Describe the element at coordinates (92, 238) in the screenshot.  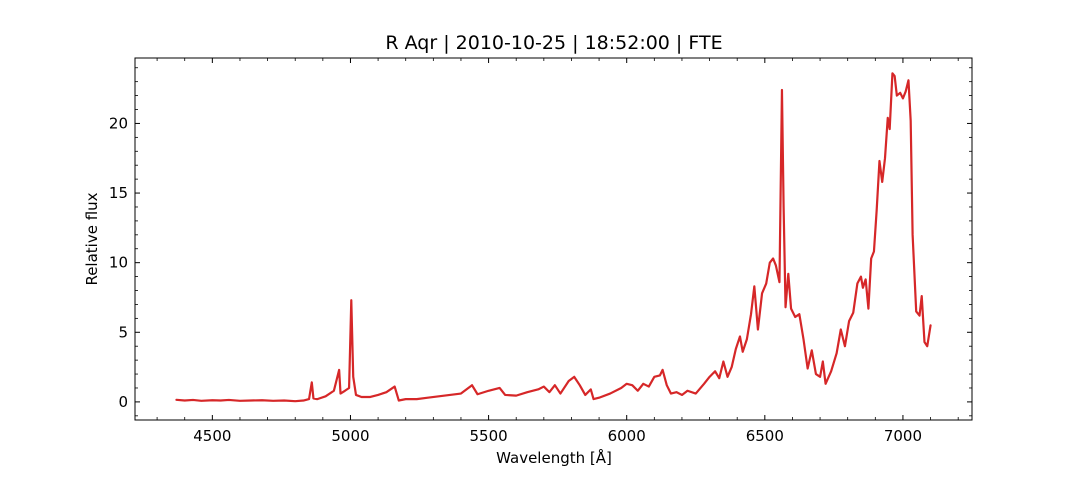
I see `y-axis-label: Relative flux` at that location.